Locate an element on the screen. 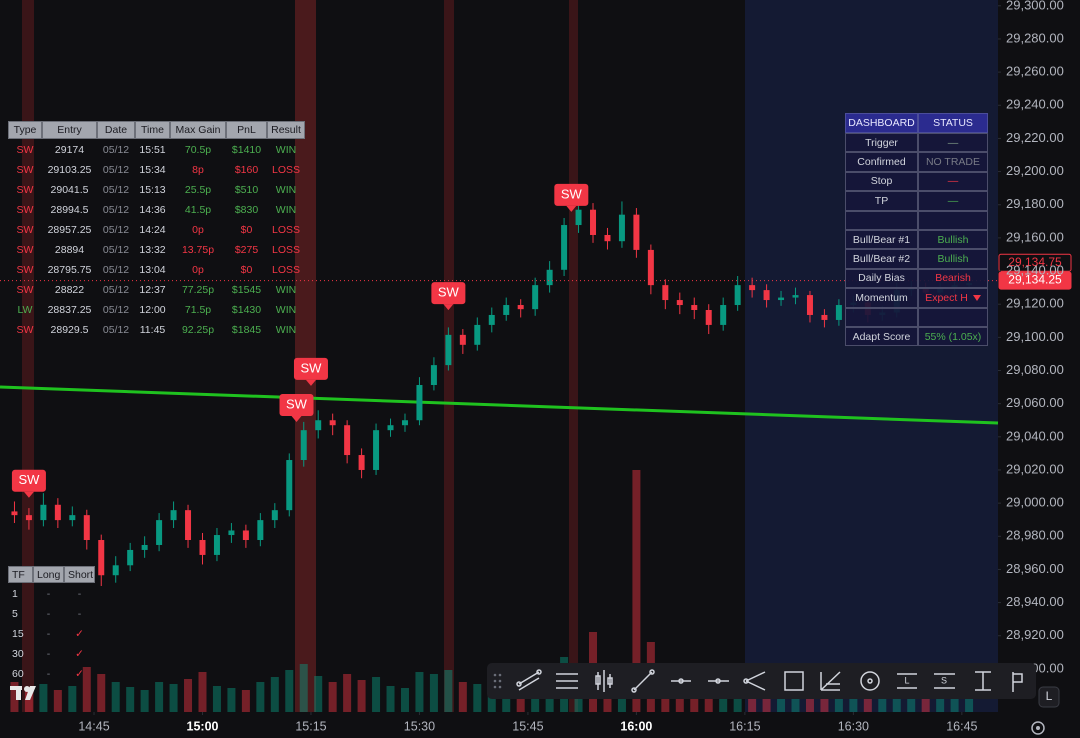 This screenshot has width=1080, height=738. tool-short is located at coordinates (944, 681).